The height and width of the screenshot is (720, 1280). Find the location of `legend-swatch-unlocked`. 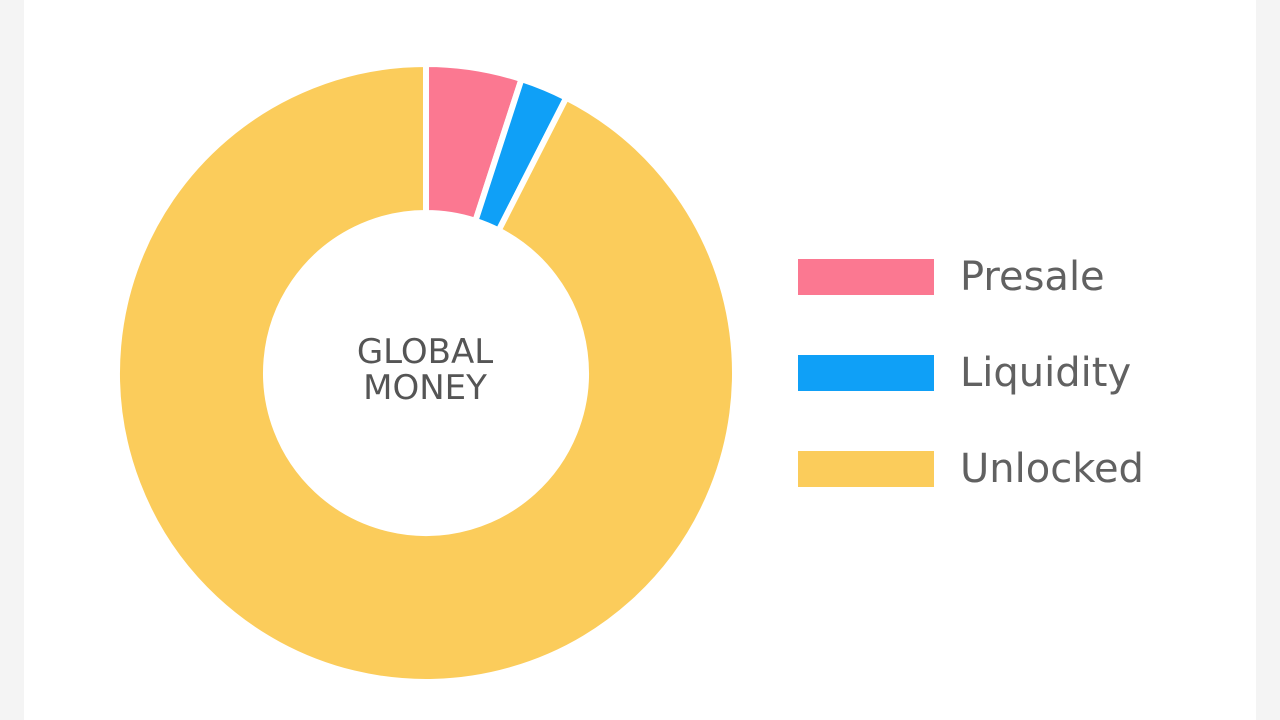

legend-swatch-unlocked is located at coordinates (866, 469).